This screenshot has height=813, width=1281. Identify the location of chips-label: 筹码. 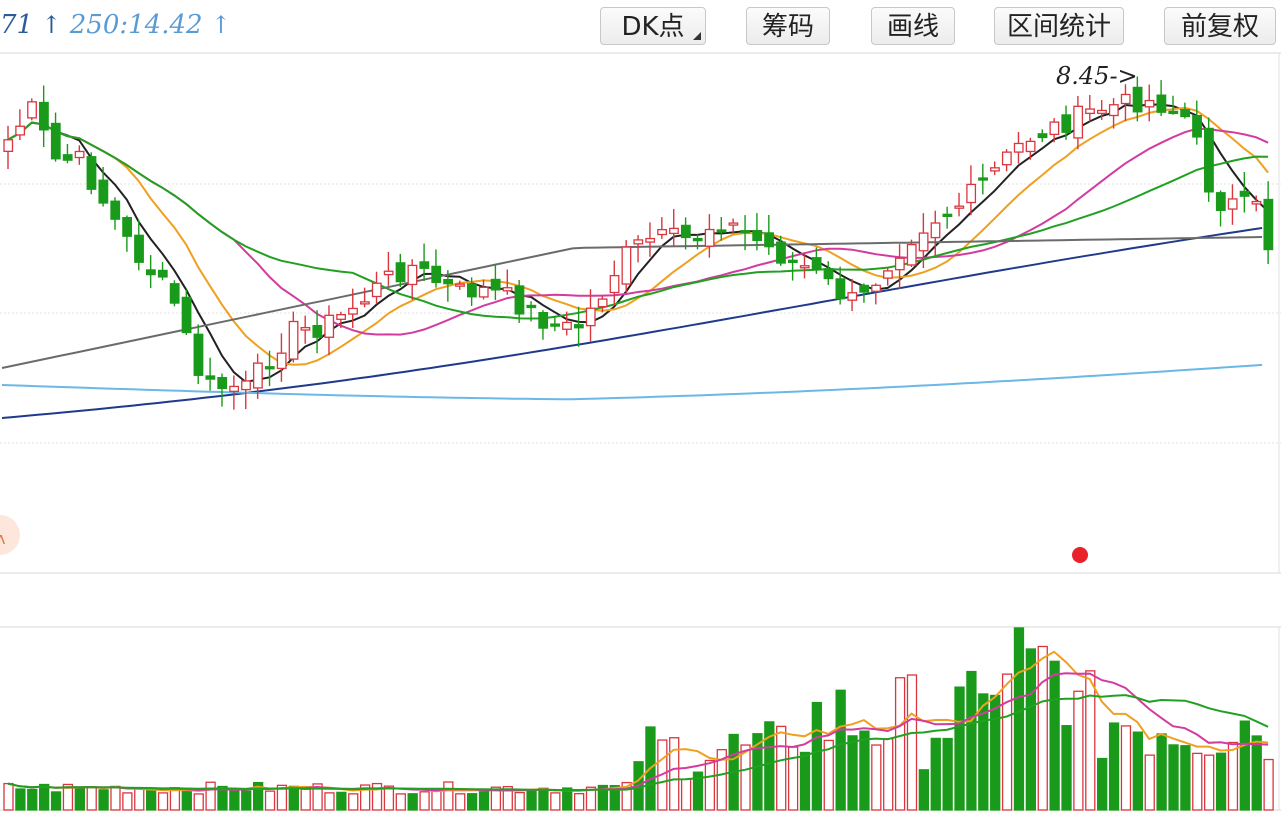
(787, 27).